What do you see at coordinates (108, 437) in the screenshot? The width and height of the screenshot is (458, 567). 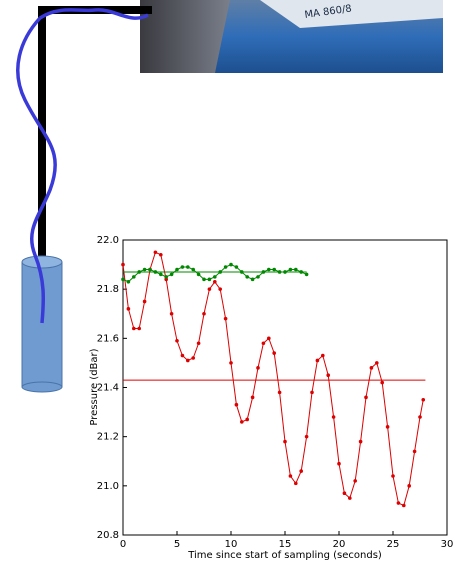 I see `y-tick-label: 21.2` at bounding box center [108, 437].